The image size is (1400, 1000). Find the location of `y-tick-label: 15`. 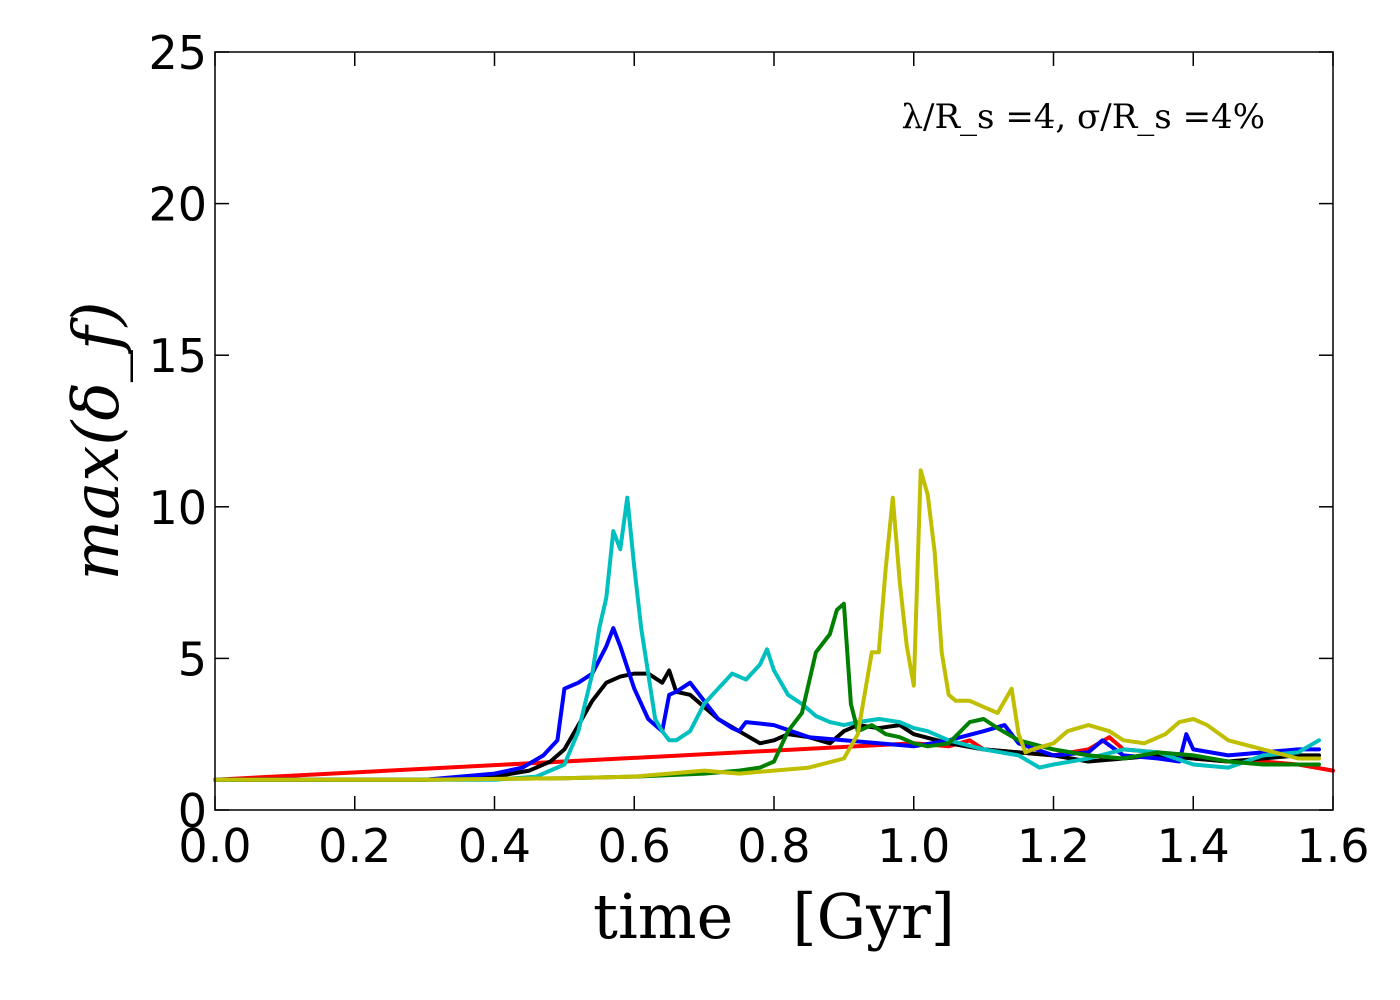

y-tick-label: 15 is located at coordinates (177, 356).